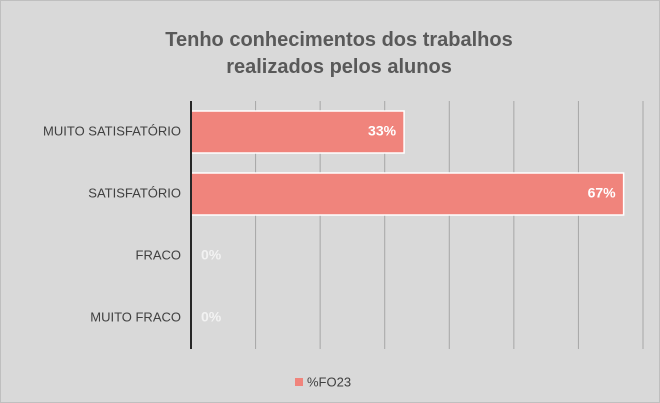 The image size is (660, 403). Describe the element at coordinates (159, 254) in the screenshot. I see `y-tick-label: FRACO` at that location.